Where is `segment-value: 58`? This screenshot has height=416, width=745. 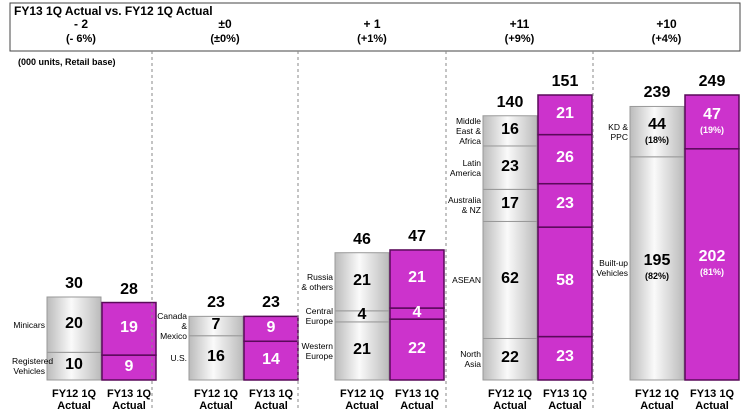 segment-value: 58 is located at coordinates (565, 280).